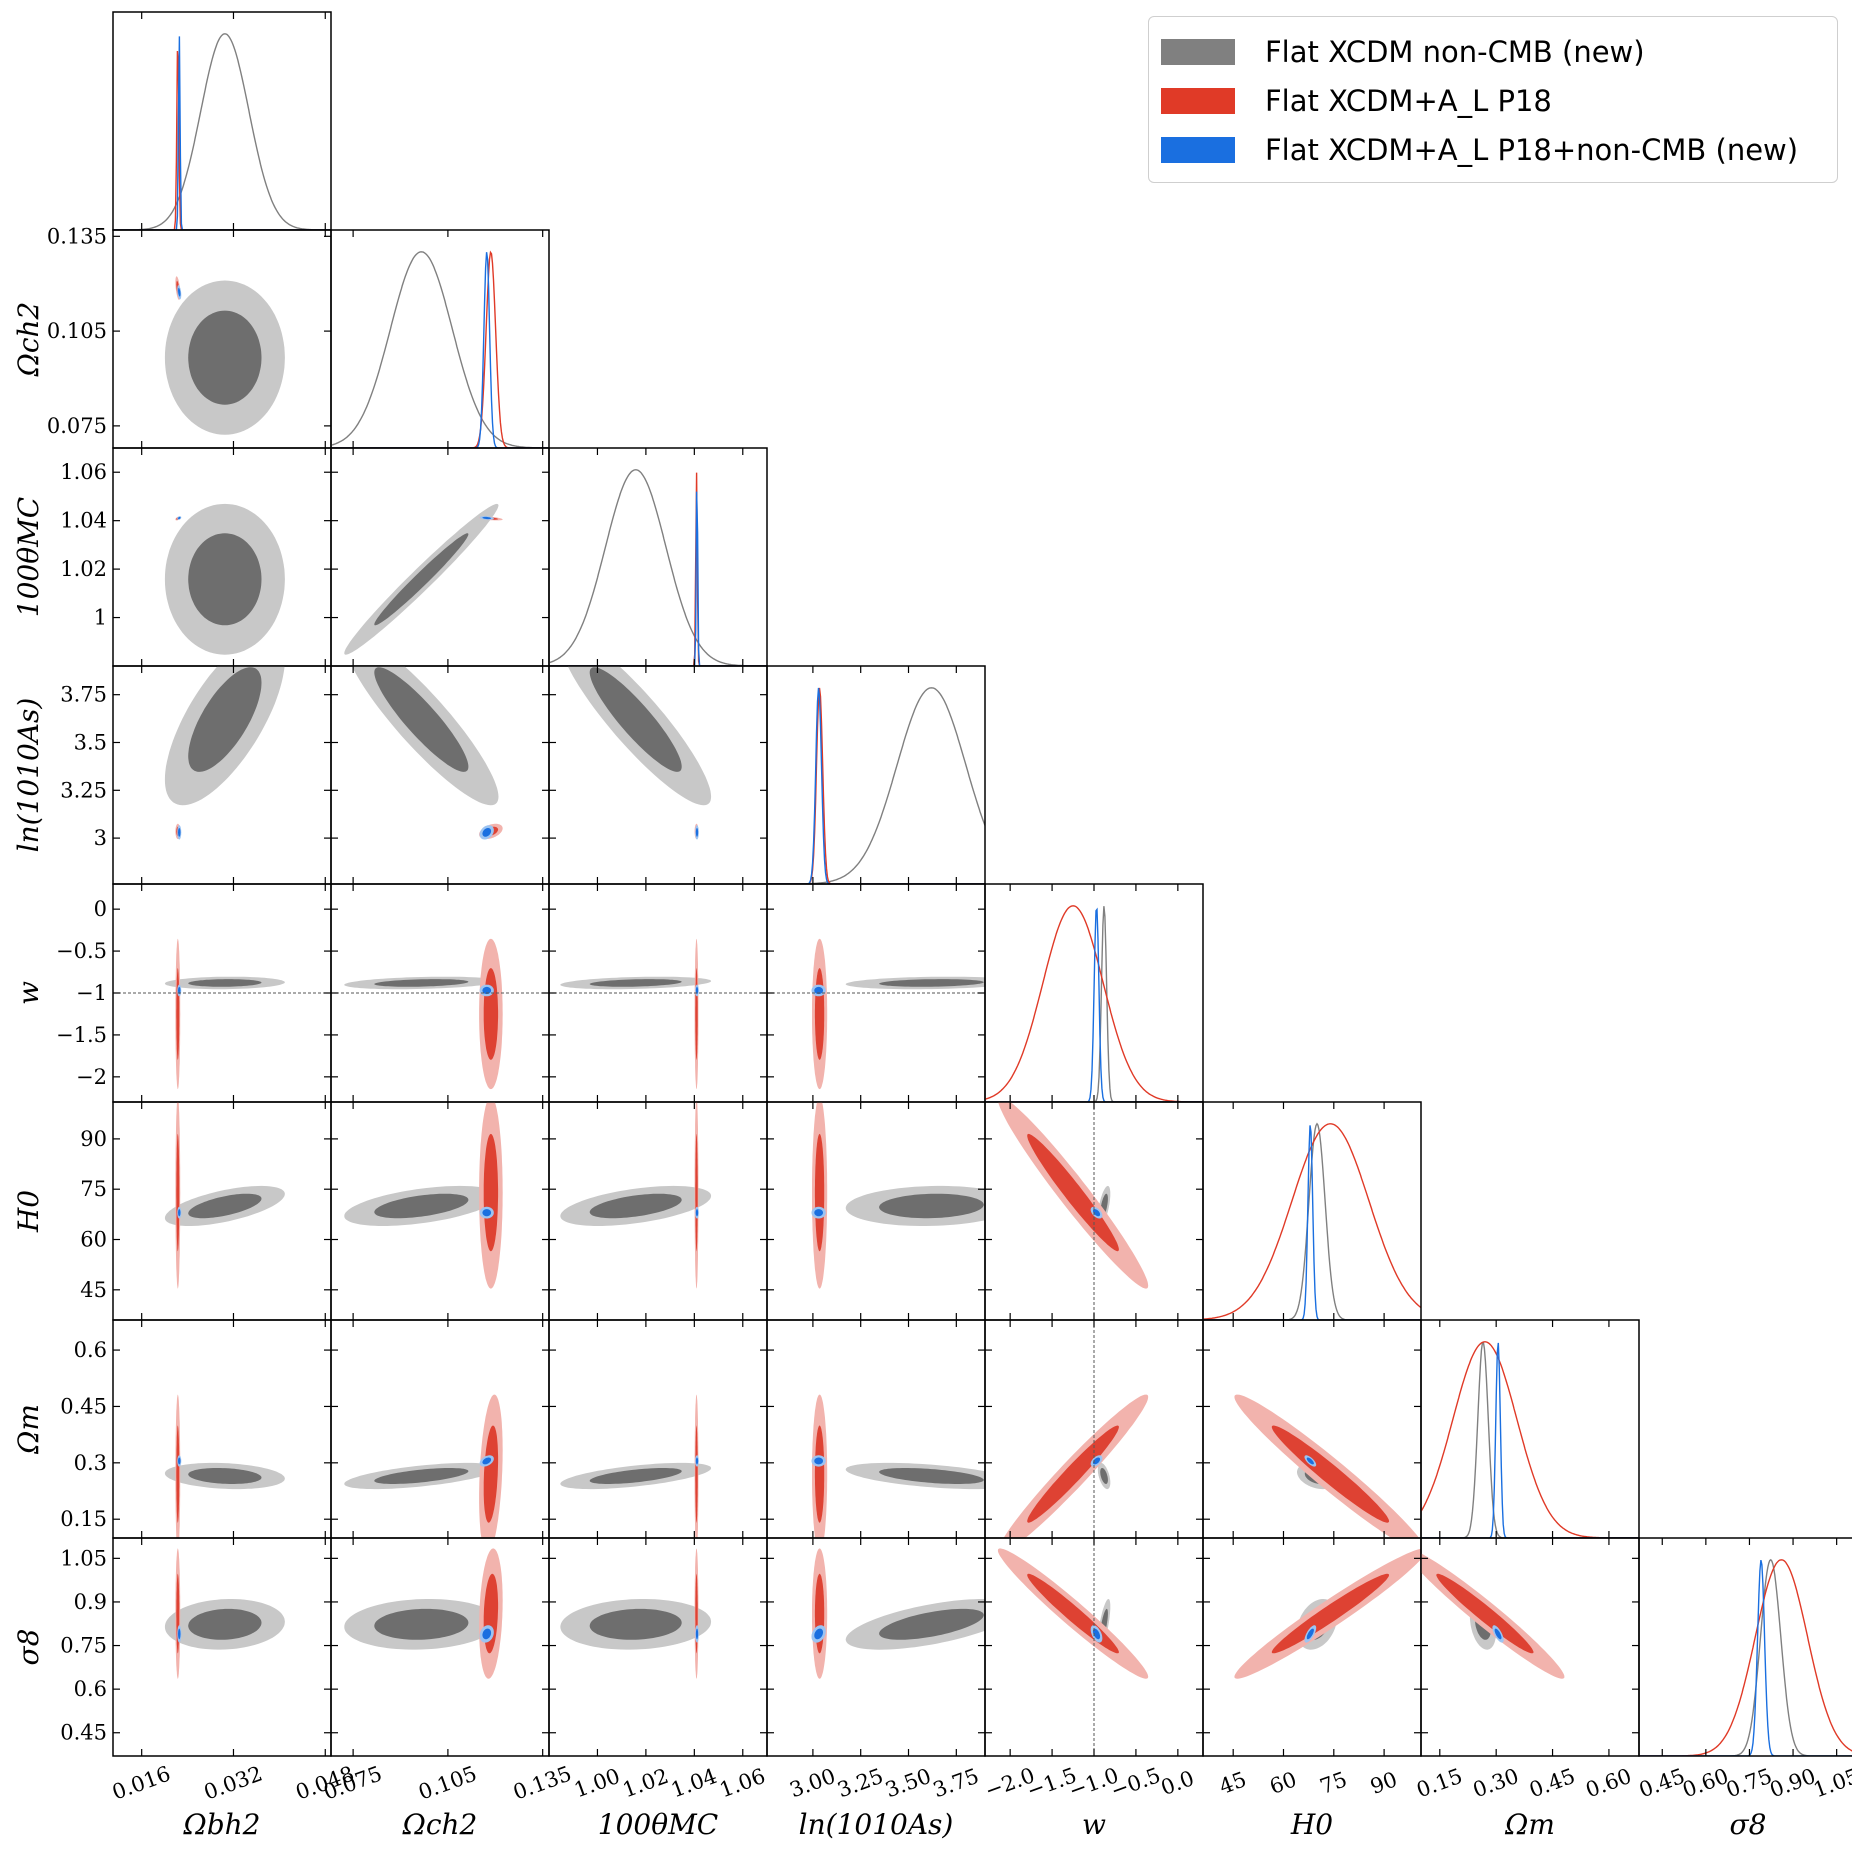 Image resolution: width=1852 pixels, height=1852 pixels. What do you see at coordinates (1383, 1783) in the screenshot?
I see `x-tick-label: 90` at bounding box center [1383, 1783].